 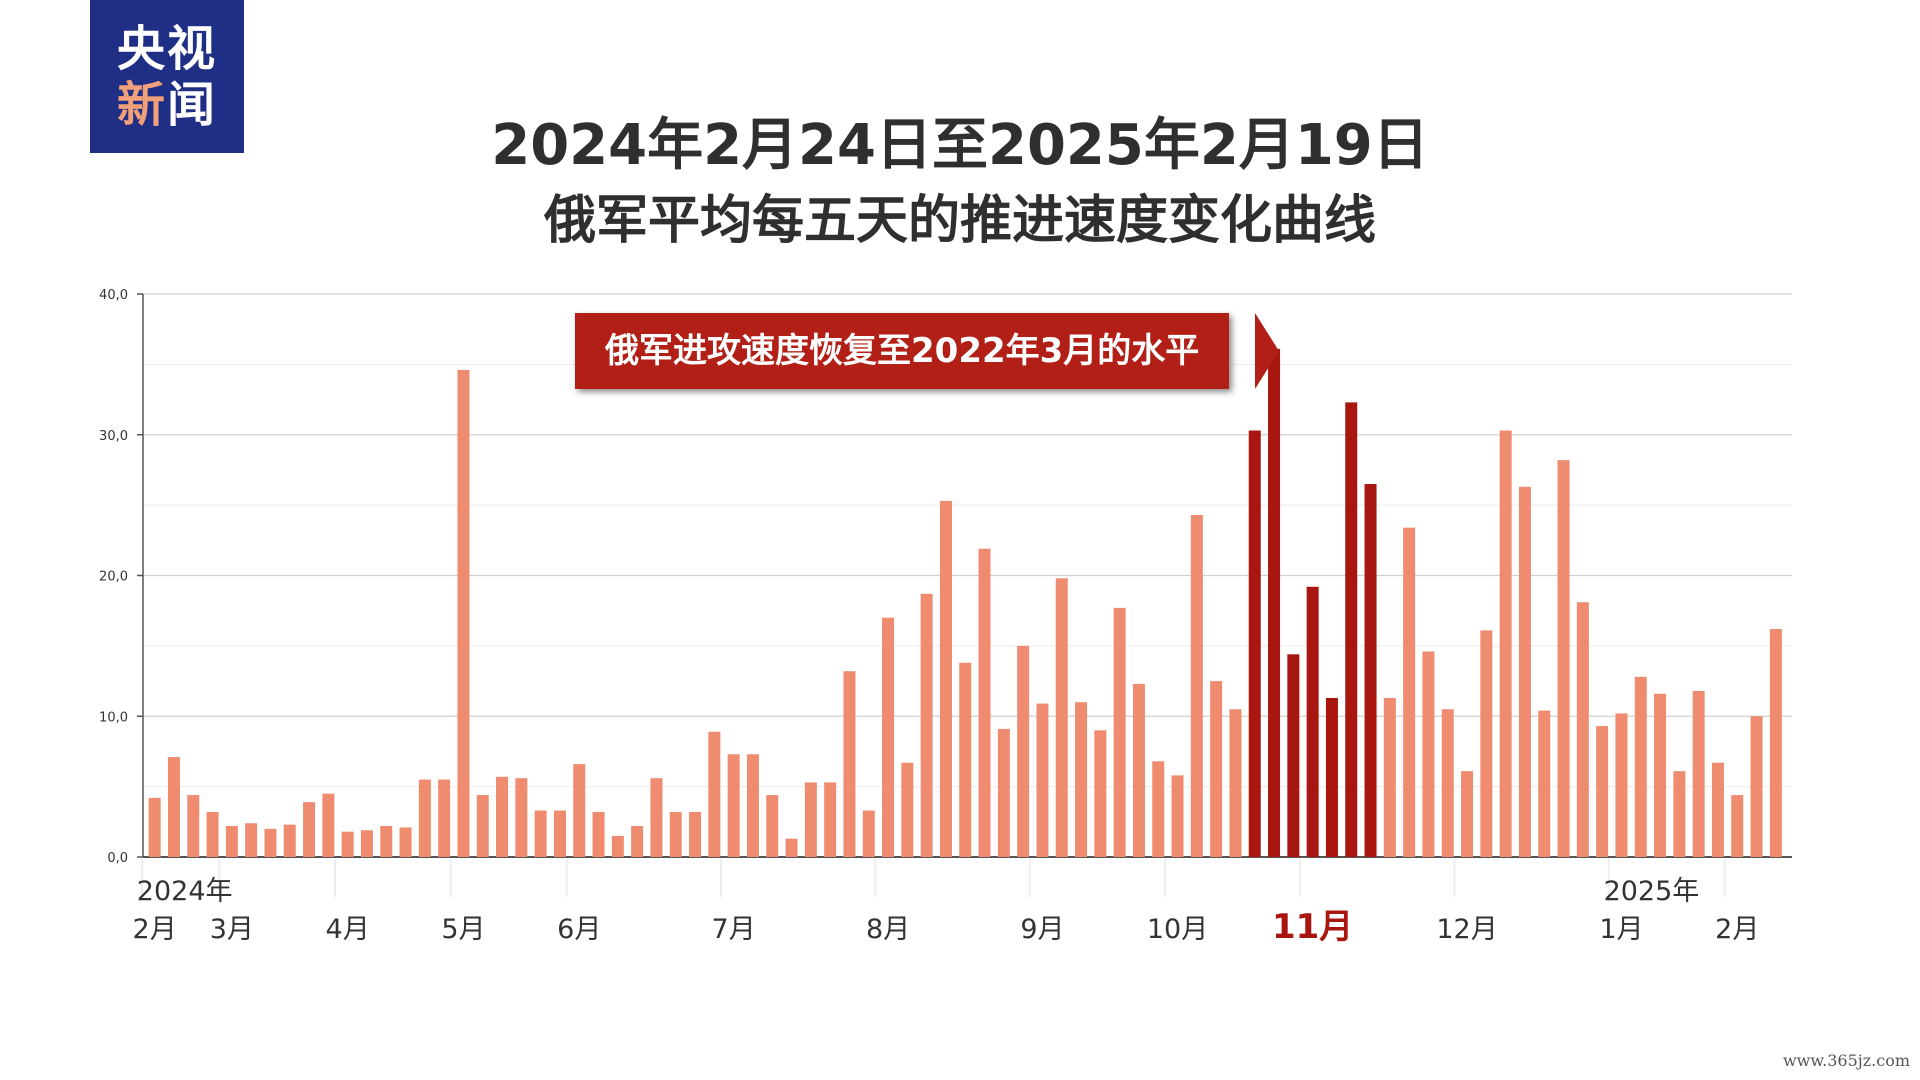 What do you see at coordinates (902, 351) in the screenshot?
I see `callout-annotation: 俄军进攻速度恢复至2022年3月的水平` at bounding box center [902, 351].